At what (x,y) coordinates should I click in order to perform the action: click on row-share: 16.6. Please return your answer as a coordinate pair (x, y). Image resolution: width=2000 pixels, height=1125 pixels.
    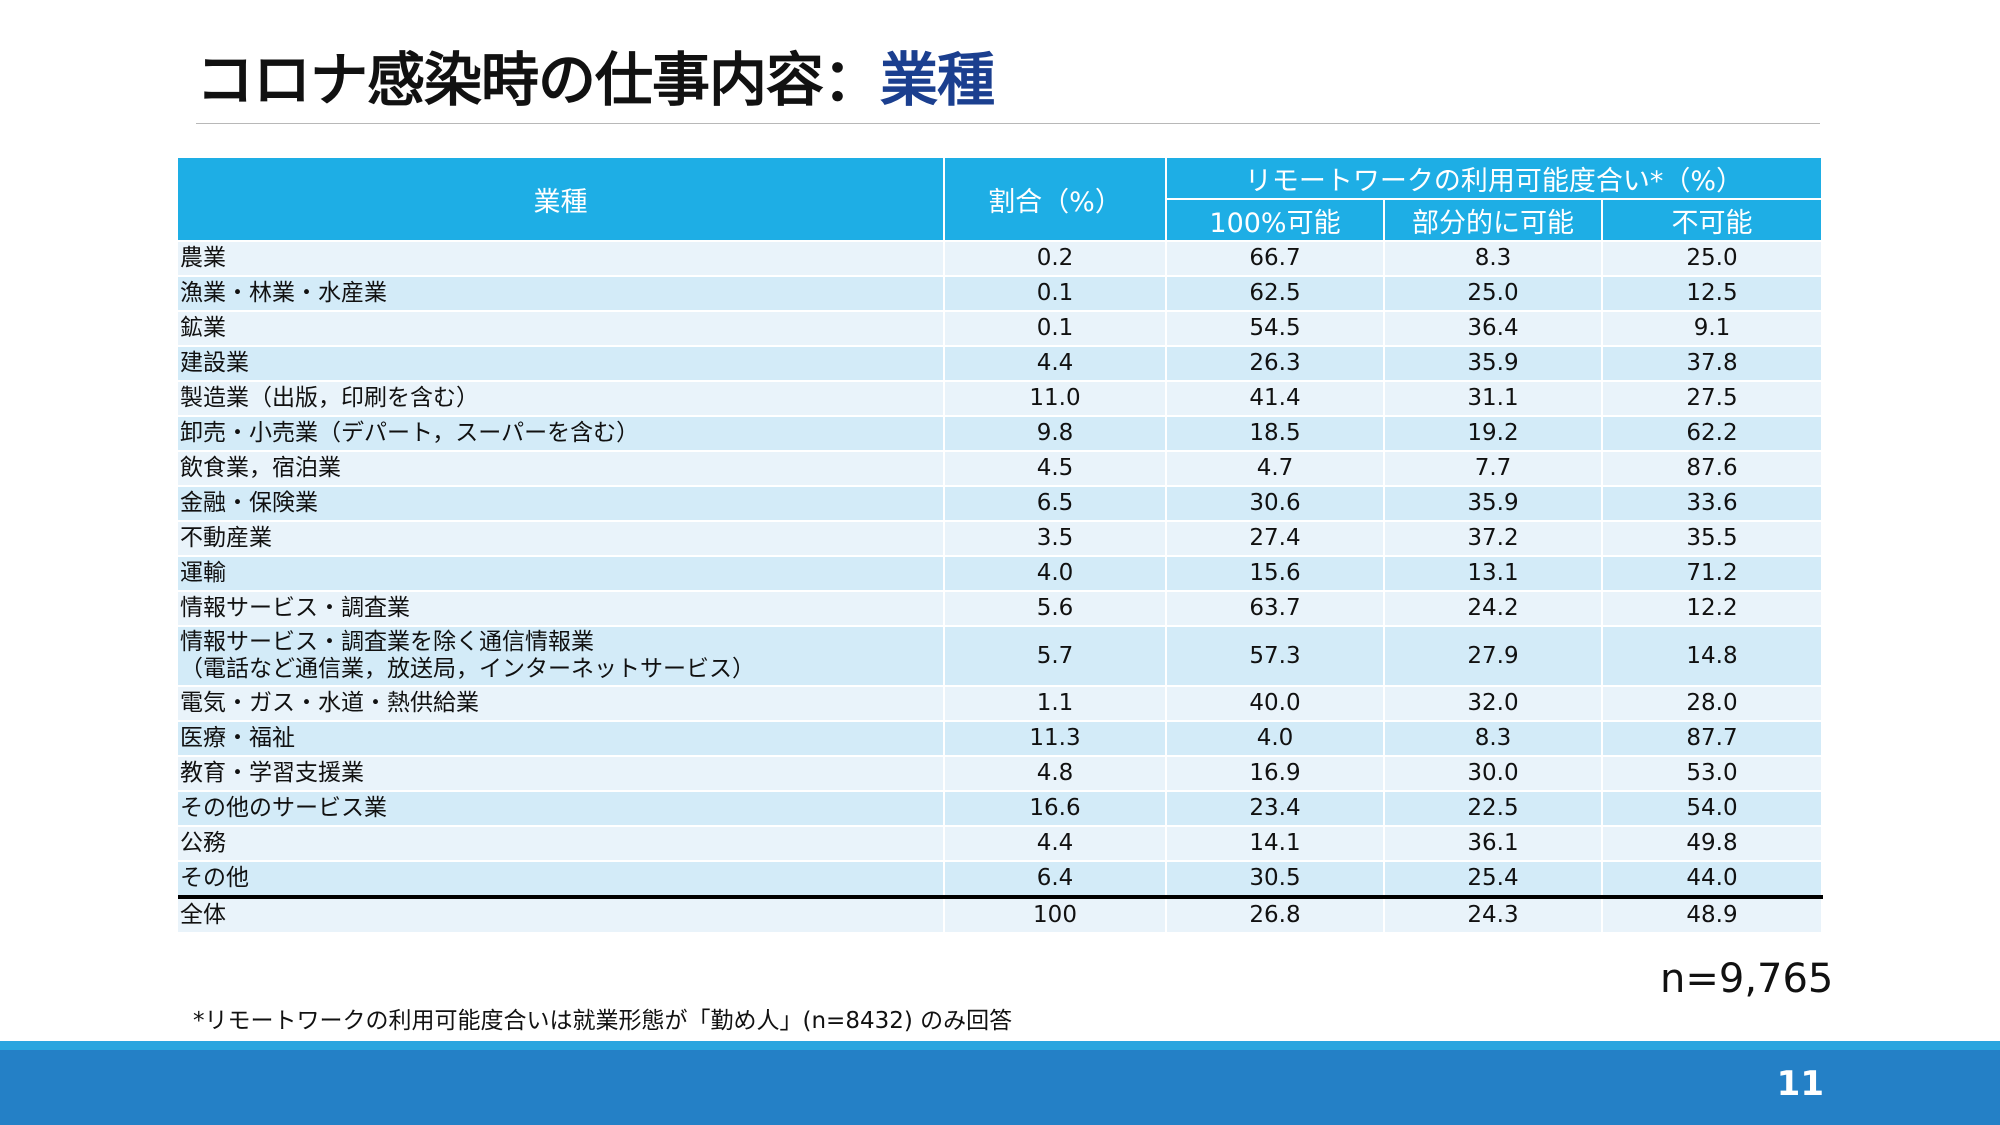
    Looking at the image, I should click on (1055, 809).